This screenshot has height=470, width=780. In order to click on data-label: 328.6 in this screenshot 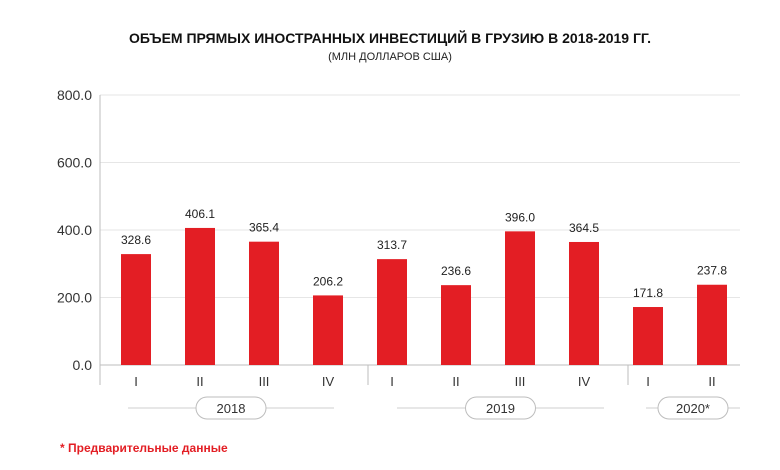, I will do `click(136, 240)`.